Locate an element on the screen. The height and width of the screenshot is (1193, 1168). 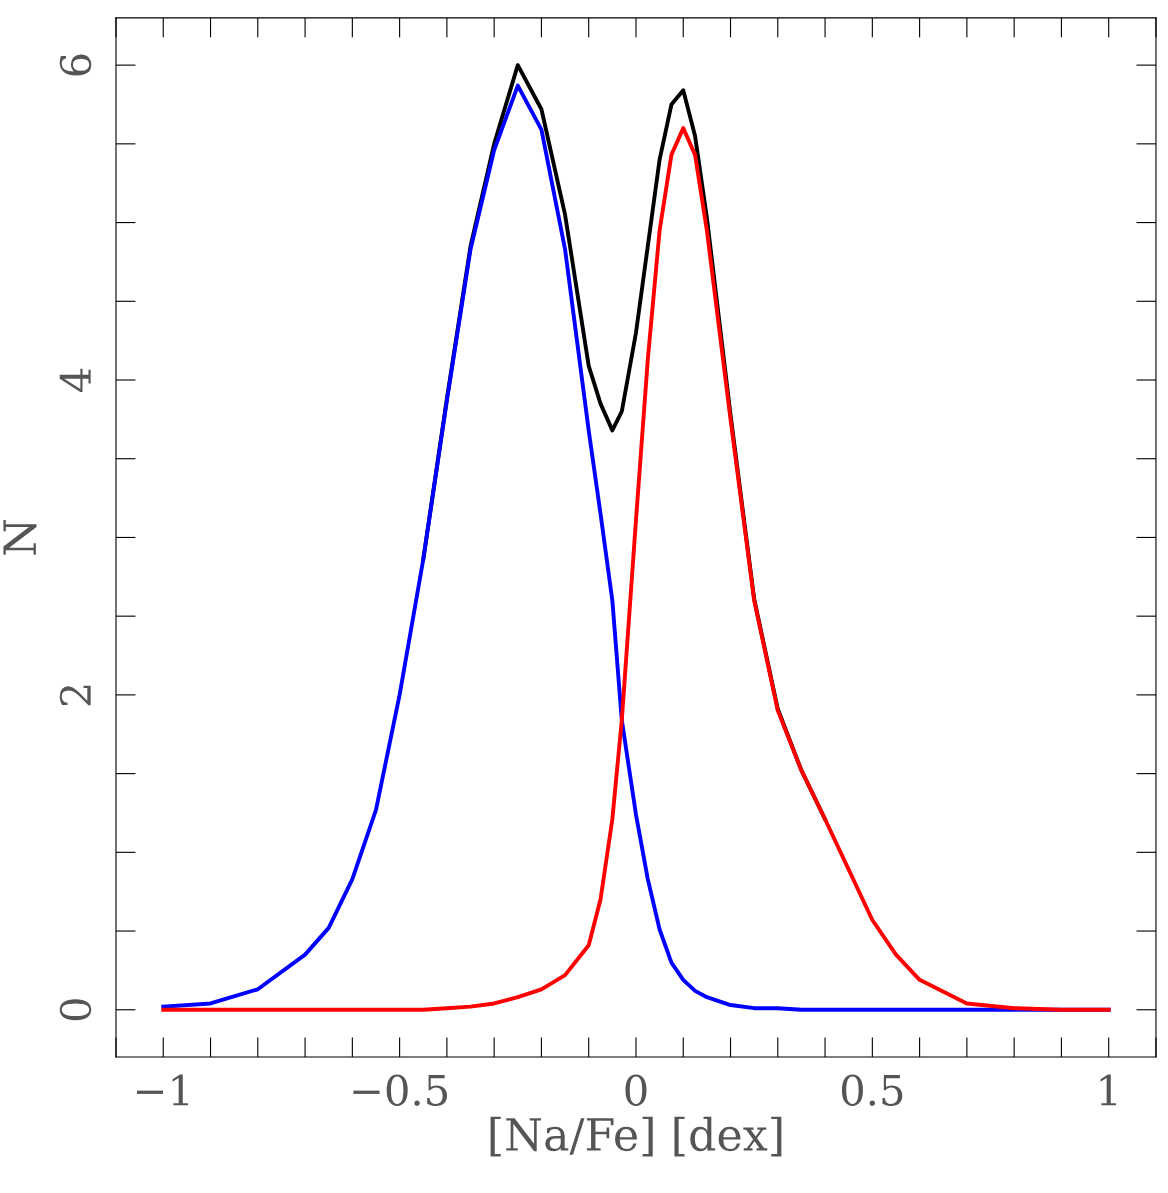
x-tick-label: −0.5 is located at coordinates (400, 1090).